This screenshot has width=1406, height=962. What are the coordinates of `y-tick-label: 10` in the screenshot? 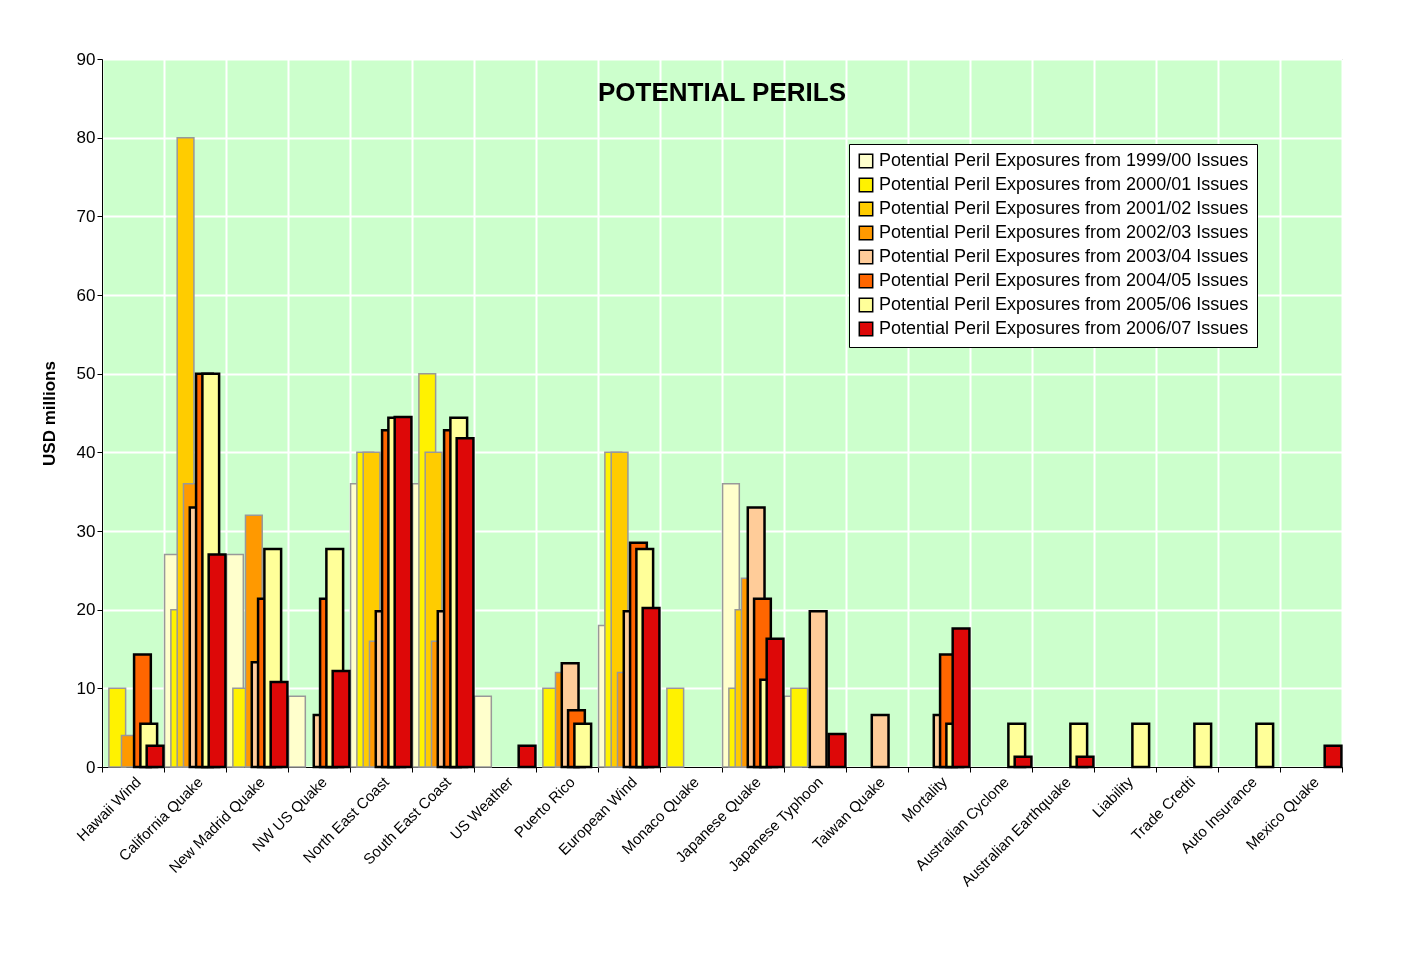 It's located at (86, 688).